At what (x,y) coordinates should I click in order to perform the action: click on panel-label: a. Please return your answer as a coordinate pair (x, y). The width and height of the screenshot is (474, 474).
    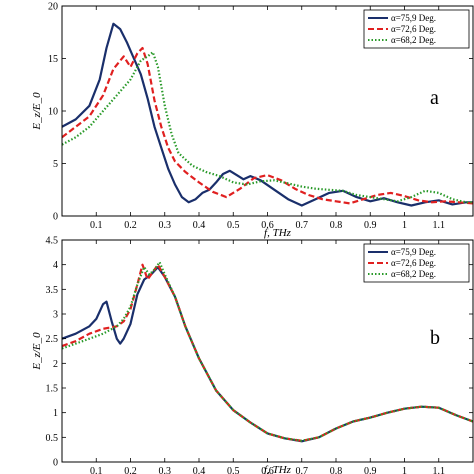
    Looking at the image, I should click on (434, 98).